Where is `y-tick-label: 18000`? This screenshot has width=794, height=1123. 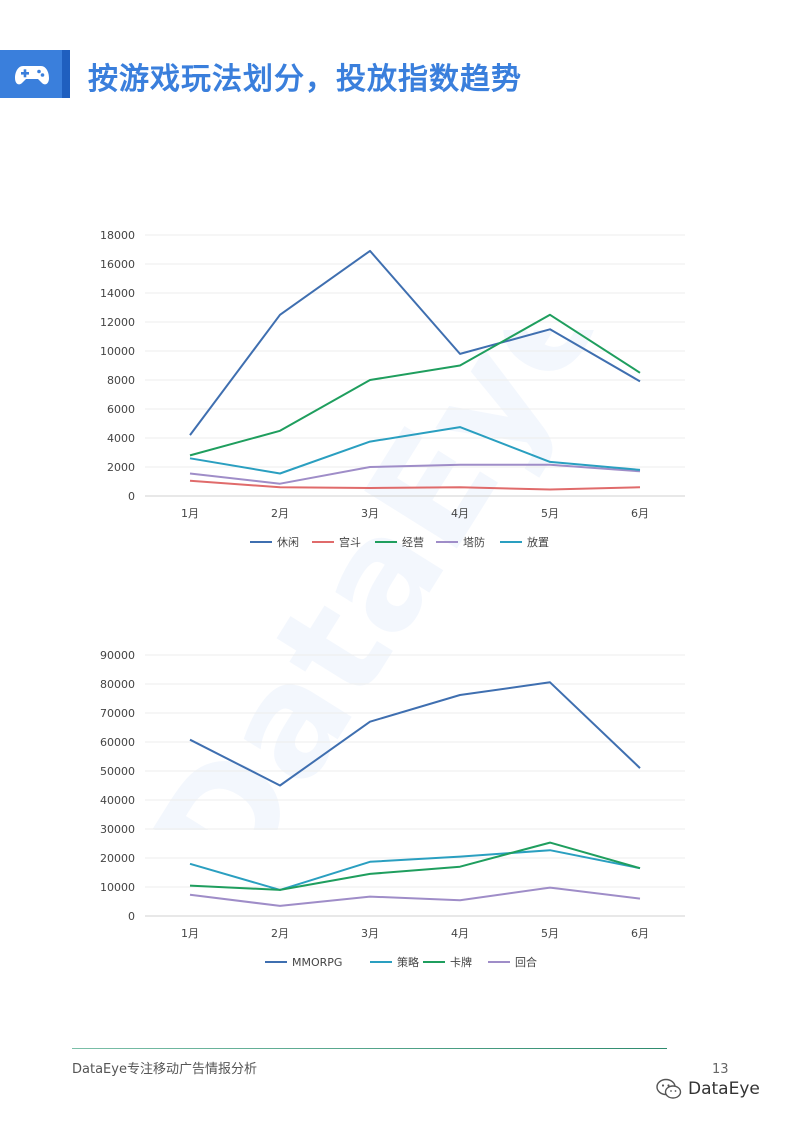 y-tick-label: 18000 is located at coordinates (117, 235).